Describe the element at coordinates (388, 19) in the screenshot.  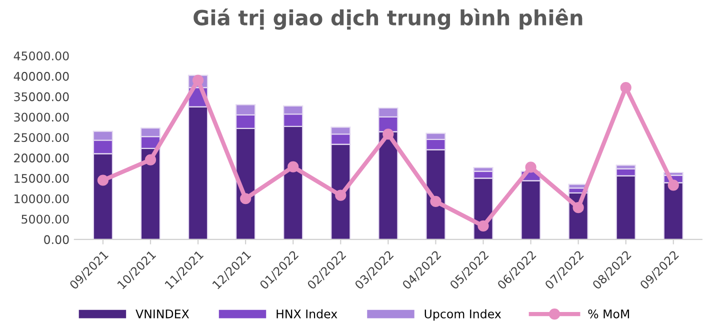
I see `chart-title: Giá trị giao dịch trung bình phiên` at that location.